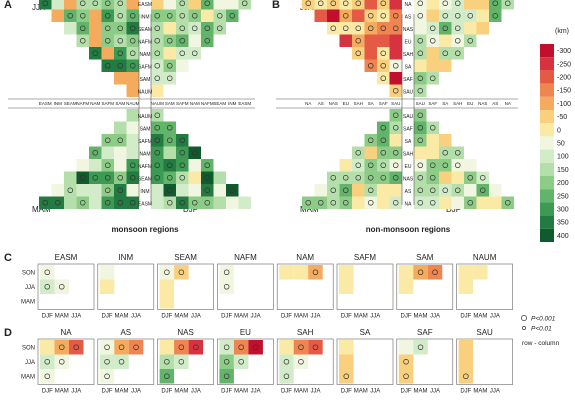 The height and width of the screenshot is (400, 575). What do you see at coordinates (207, 103) in the screenshot?
I see `region-label: NAFM` at bounding box center [207, 103].